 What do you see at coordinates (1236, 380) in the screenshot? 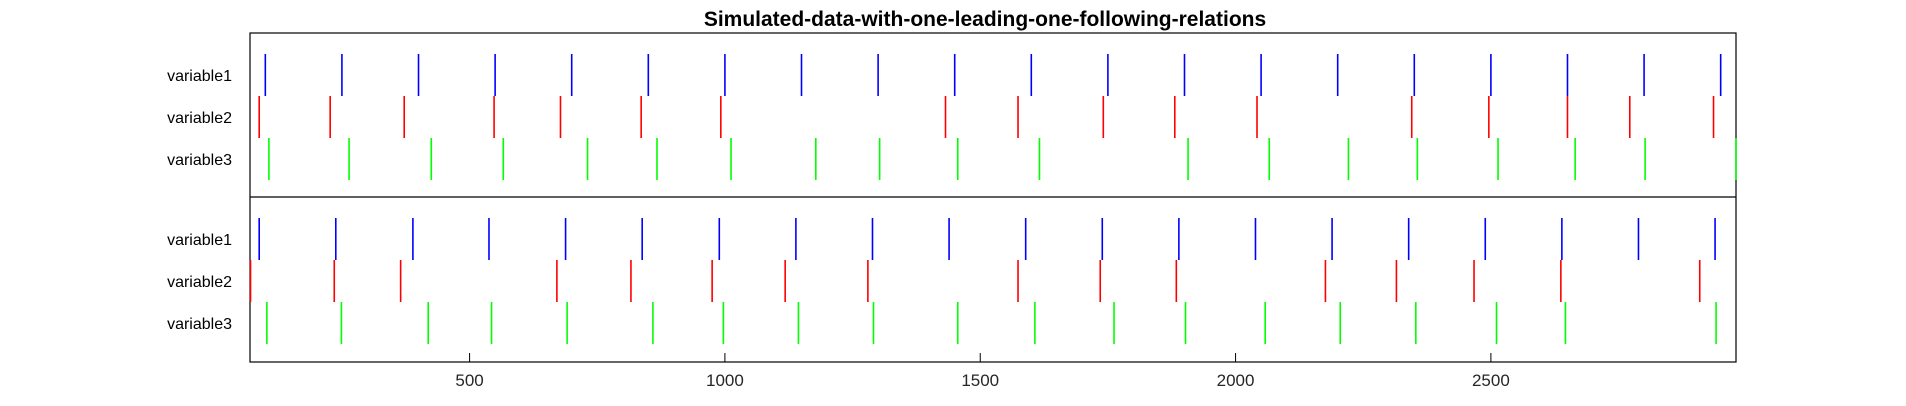
I see `x-tick-label: 2000` at bounding box center [1236, 380].